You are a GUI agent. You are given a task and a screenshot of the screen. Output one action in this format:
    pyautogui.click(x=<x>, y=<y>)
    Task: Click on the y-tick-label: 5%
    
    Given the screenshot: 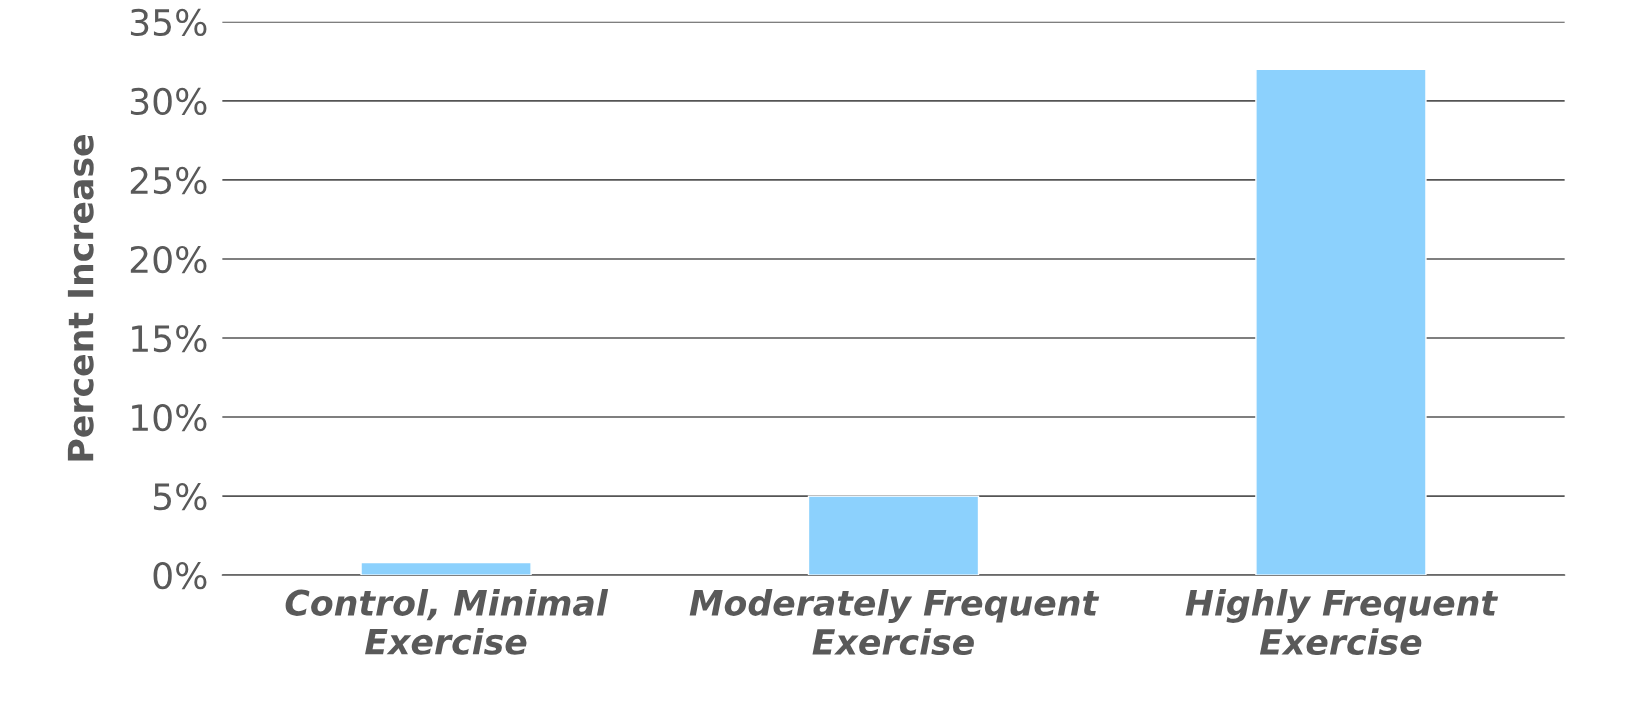 What is the action you would take?
    pyautogui.click(x=180, y=497)
    